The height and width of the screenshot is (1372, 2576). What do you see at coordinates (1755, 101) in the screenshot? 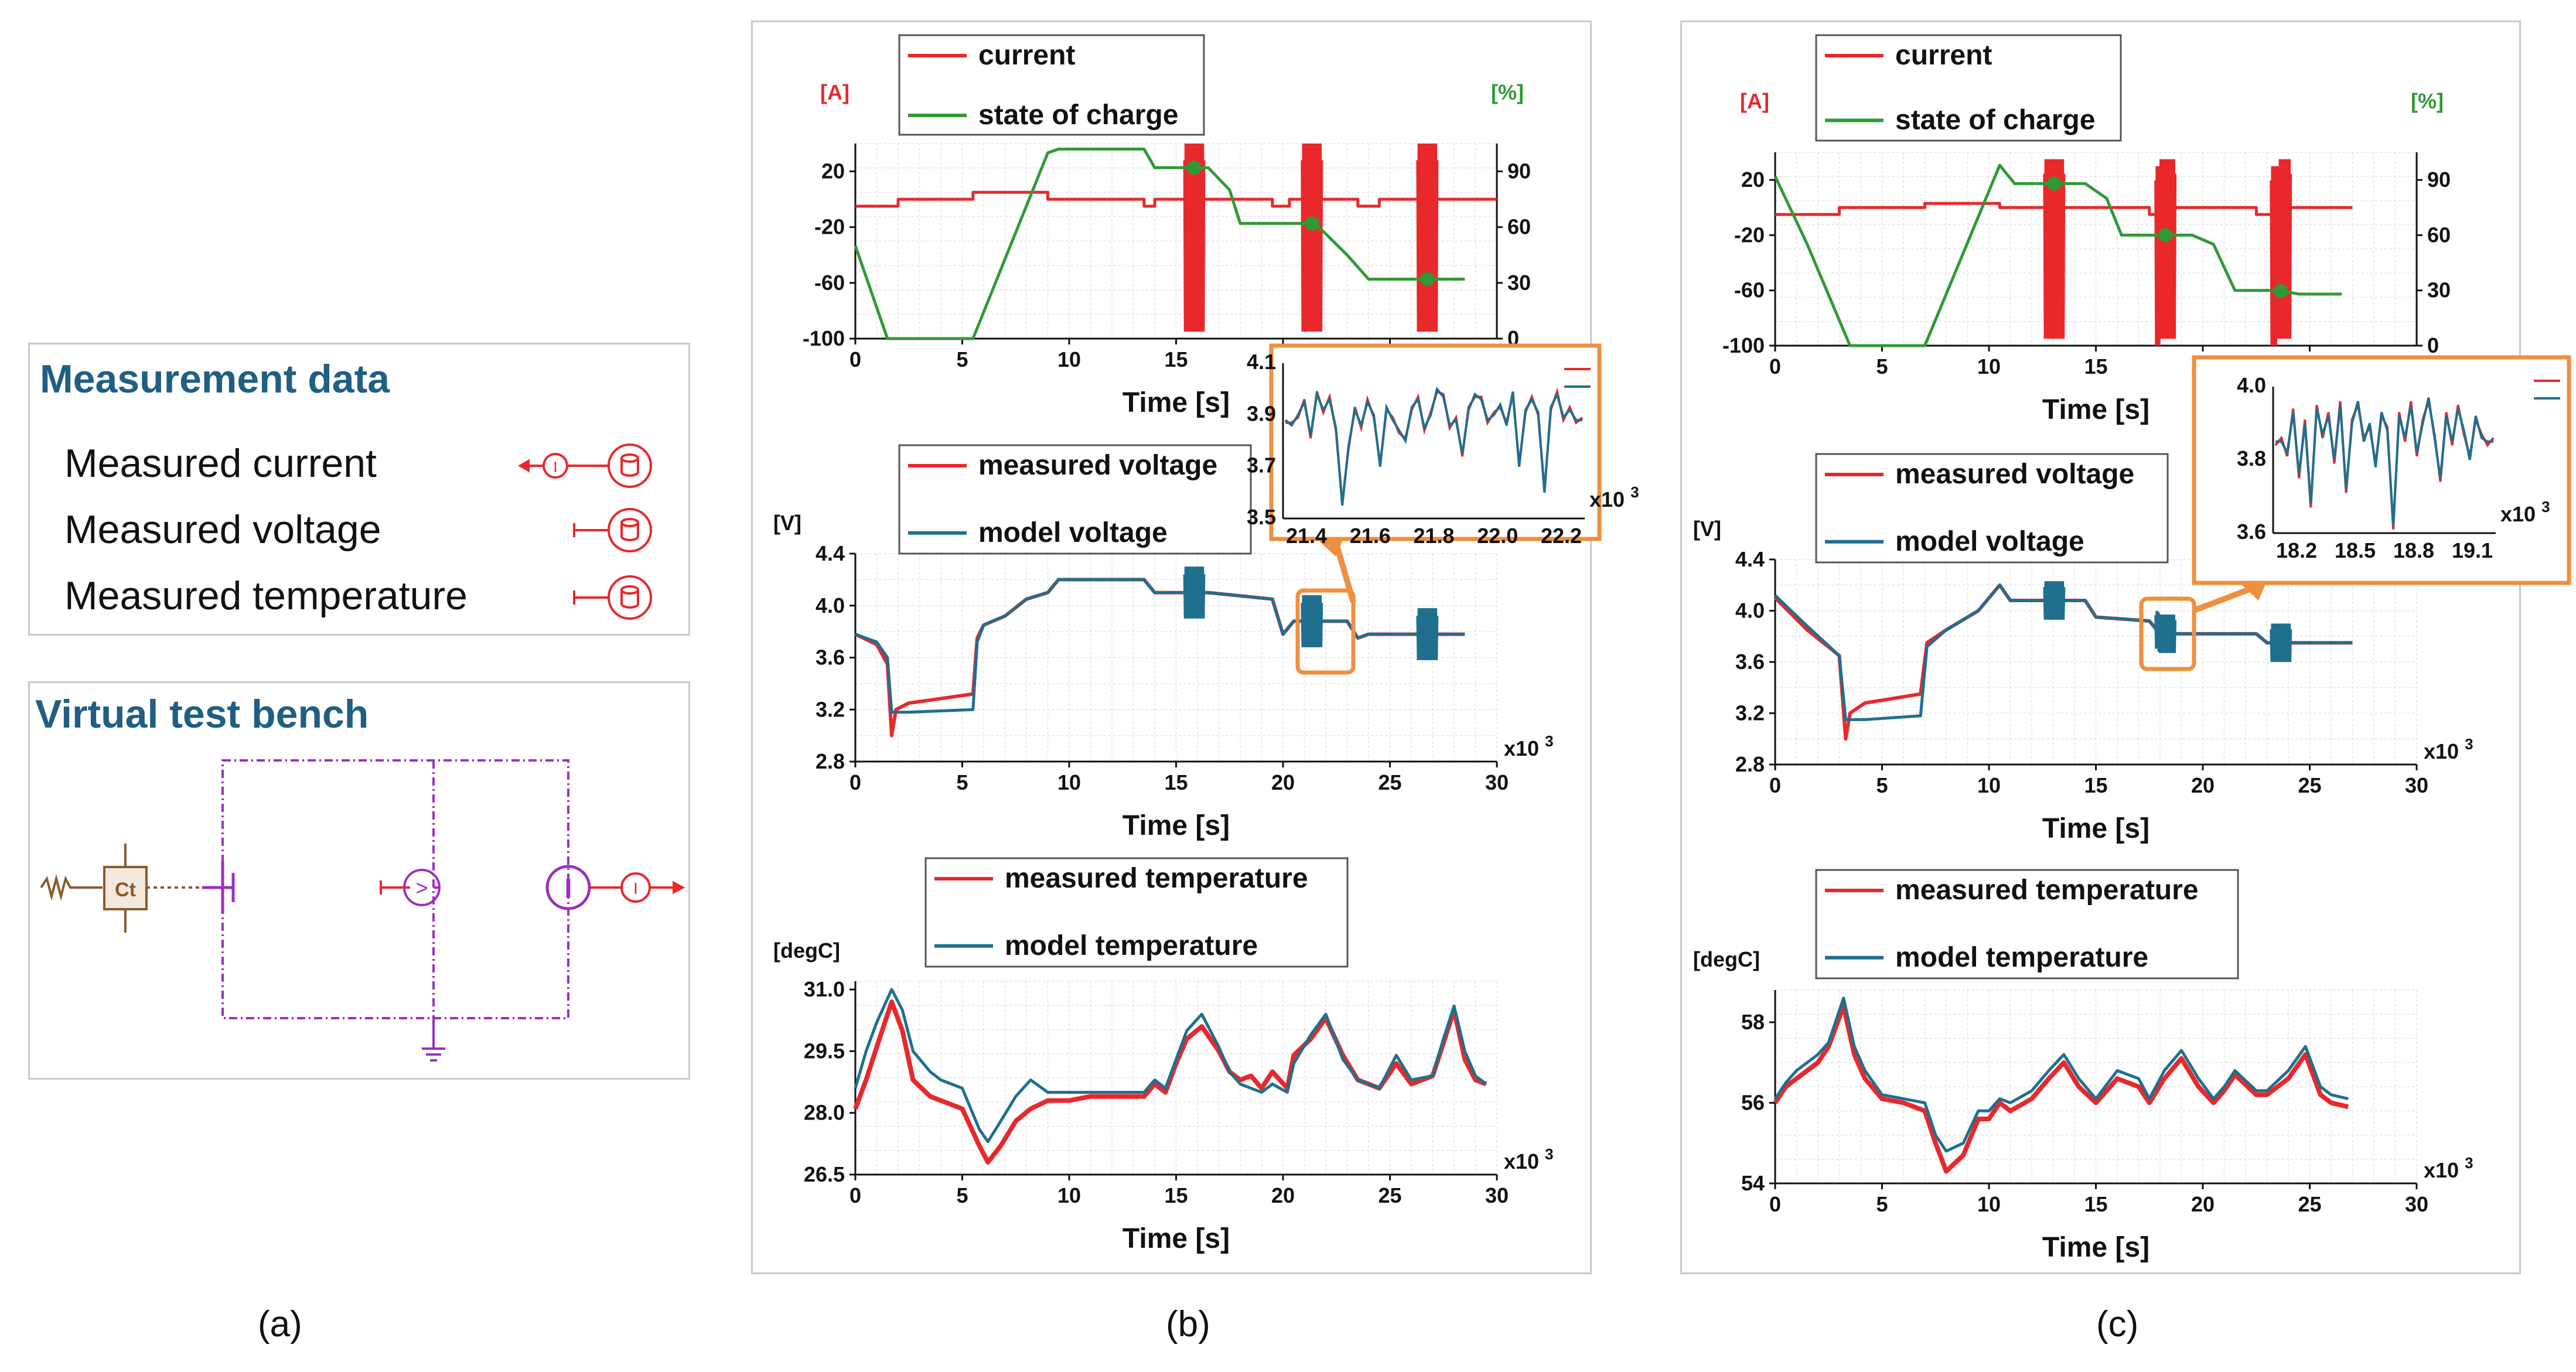
I see `c_soc-y-axis-title: [A]` at bounding box center [1755, 101].